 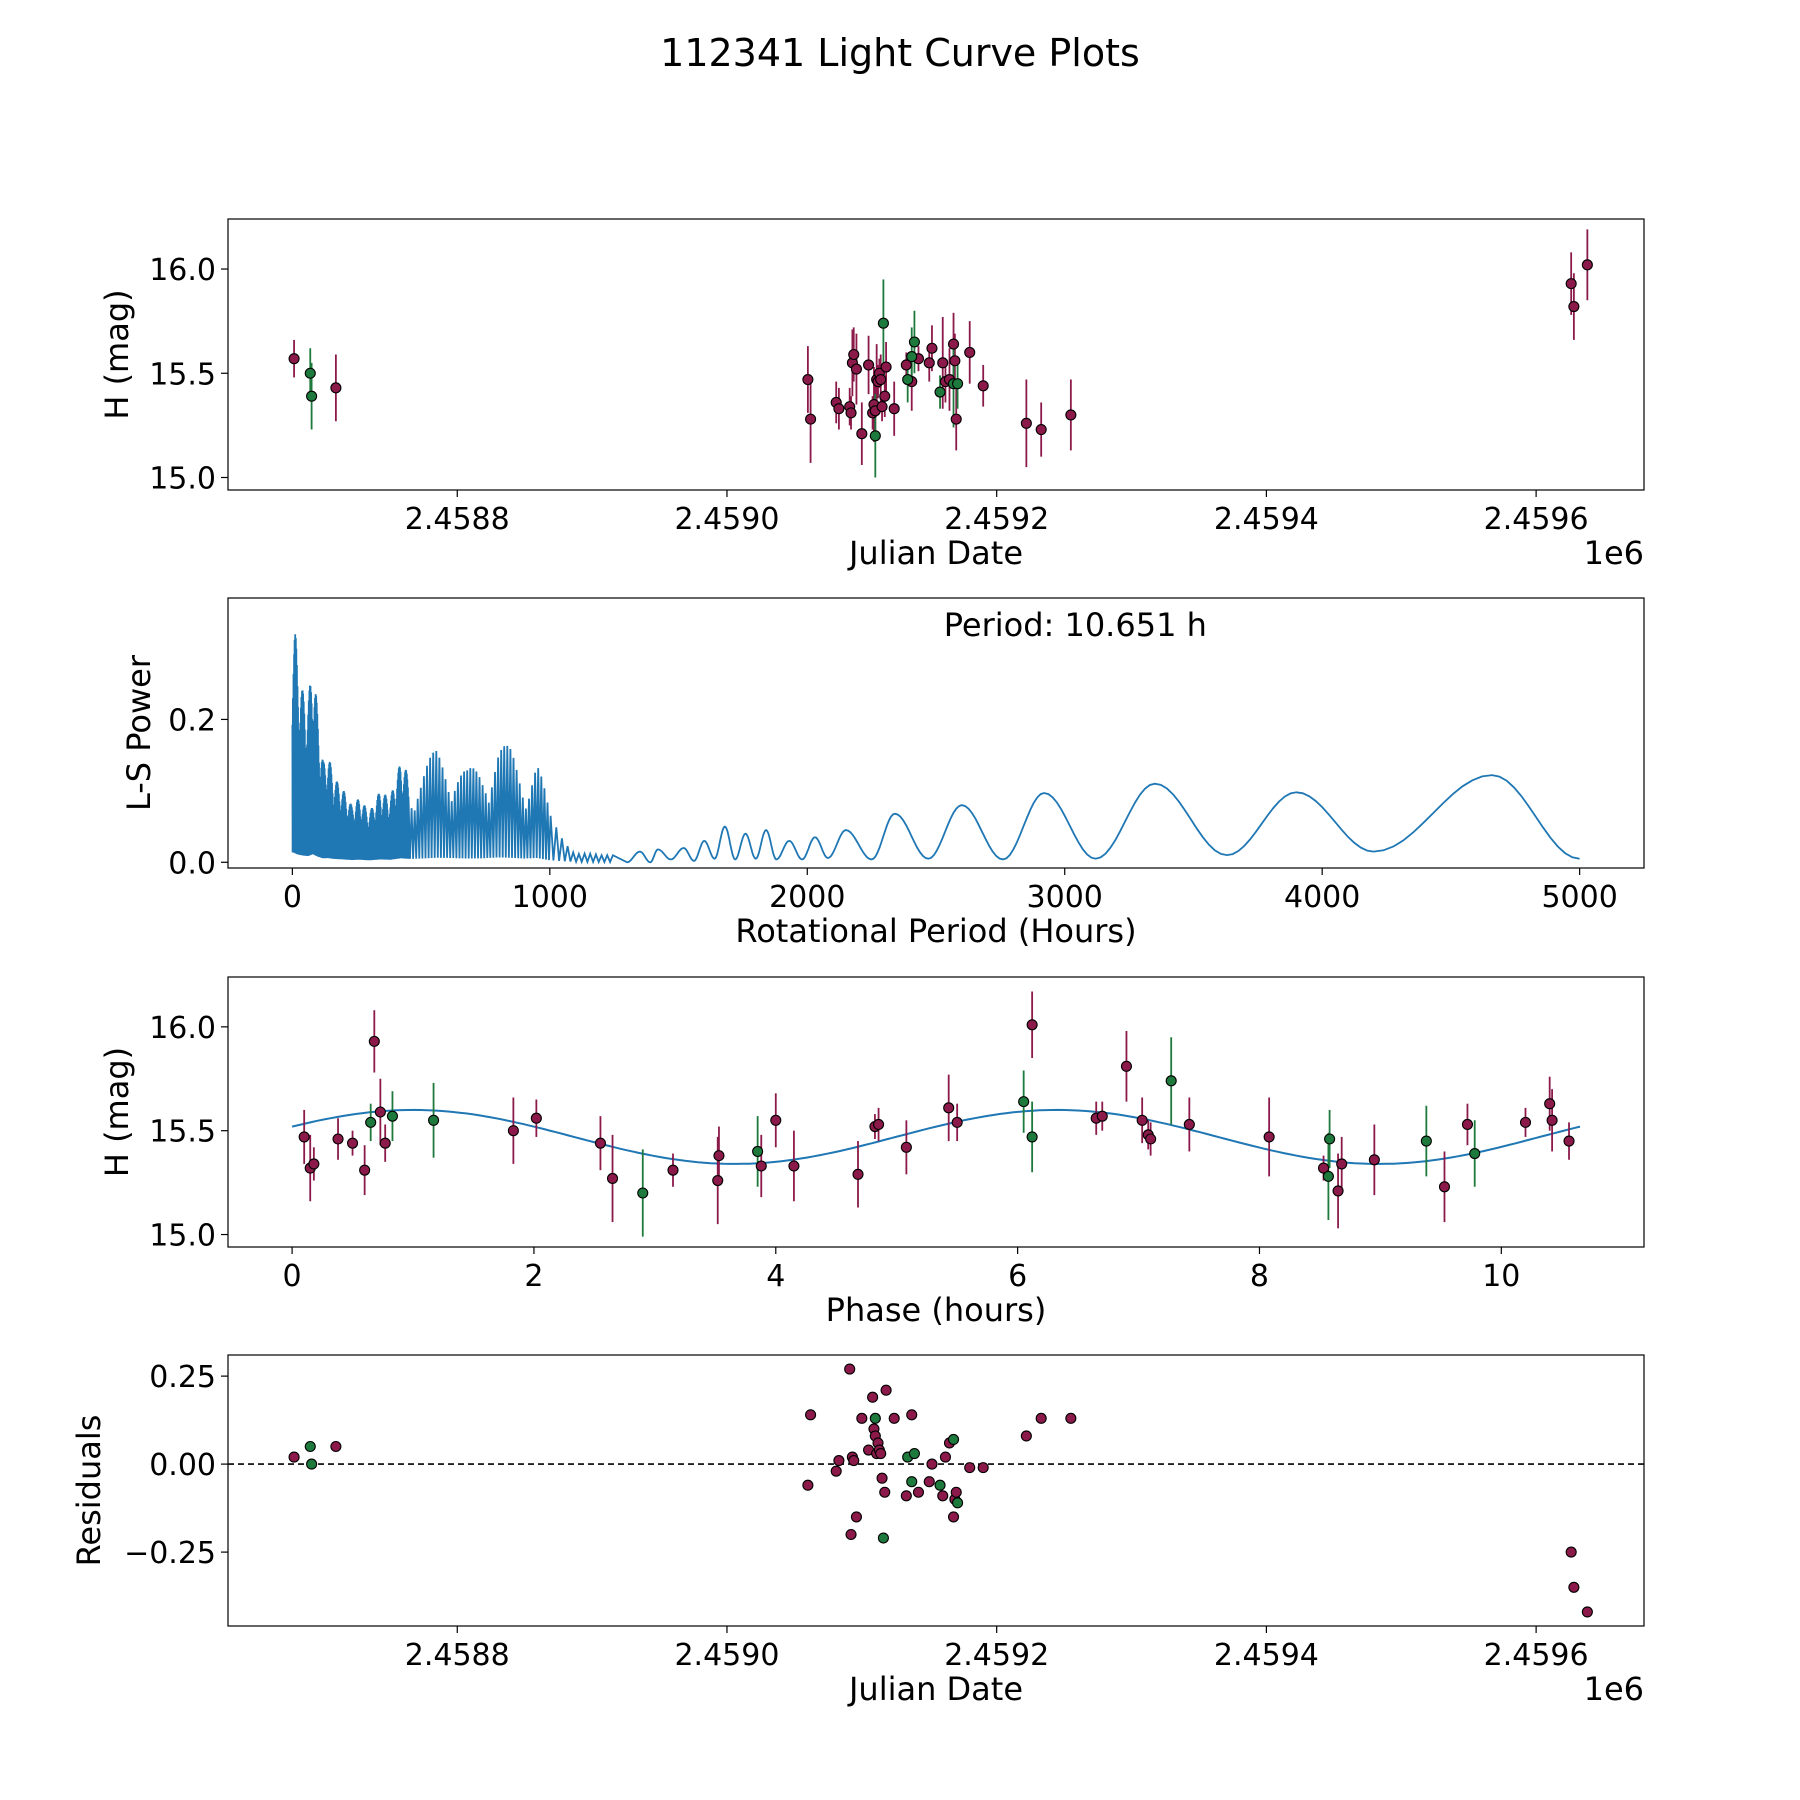 I want to click on x-tick-label: 4, so click(x=775, y=1276).